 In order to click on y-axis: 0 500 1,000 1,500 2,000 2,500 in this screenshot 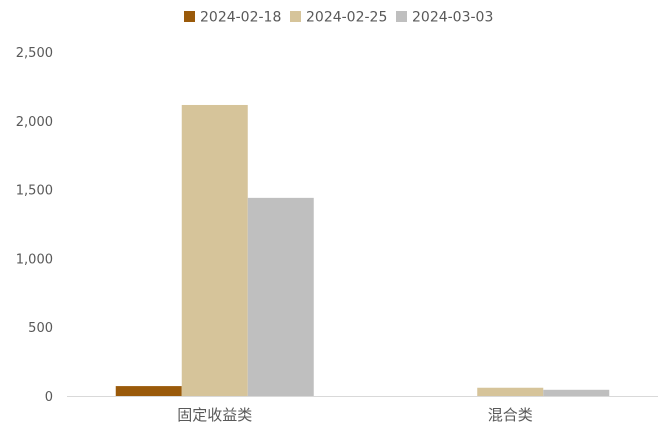, I will do `click(34, 225)`.